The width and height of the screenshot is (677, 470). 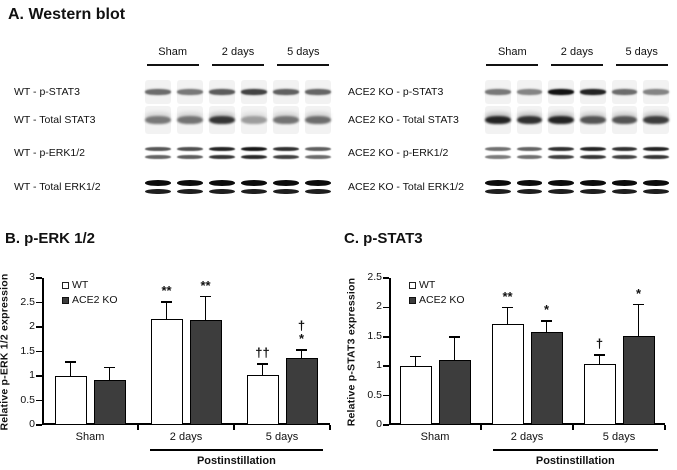 What do you see at coordinates (437, 300) in the screenshot?
I see `legend-item: ACE2 KO` at bounding box center [437, 300].